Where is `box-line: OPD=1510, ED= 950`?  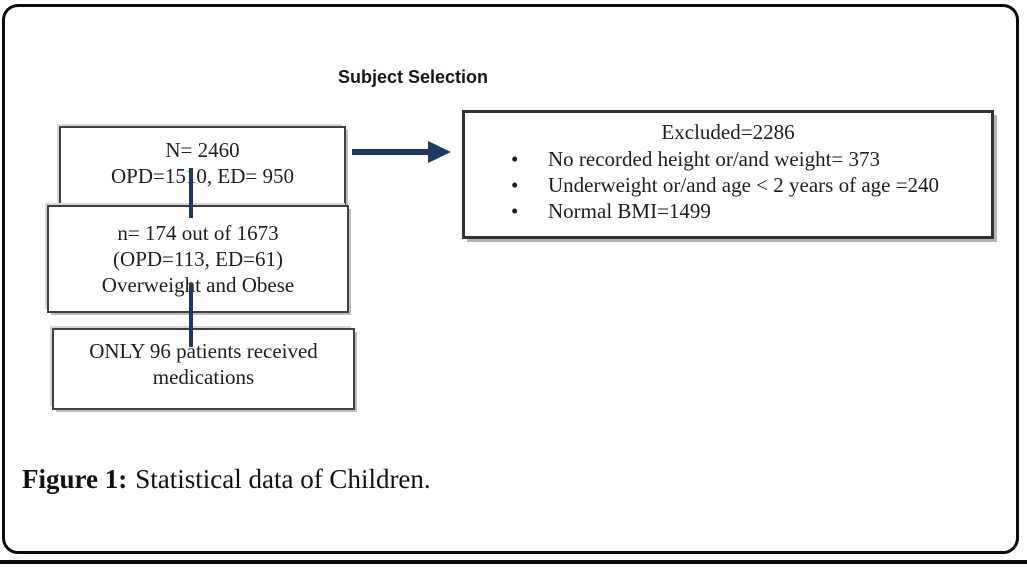
box-line: OPD=1510, ED= 950 is located at coordinates (202, 176).